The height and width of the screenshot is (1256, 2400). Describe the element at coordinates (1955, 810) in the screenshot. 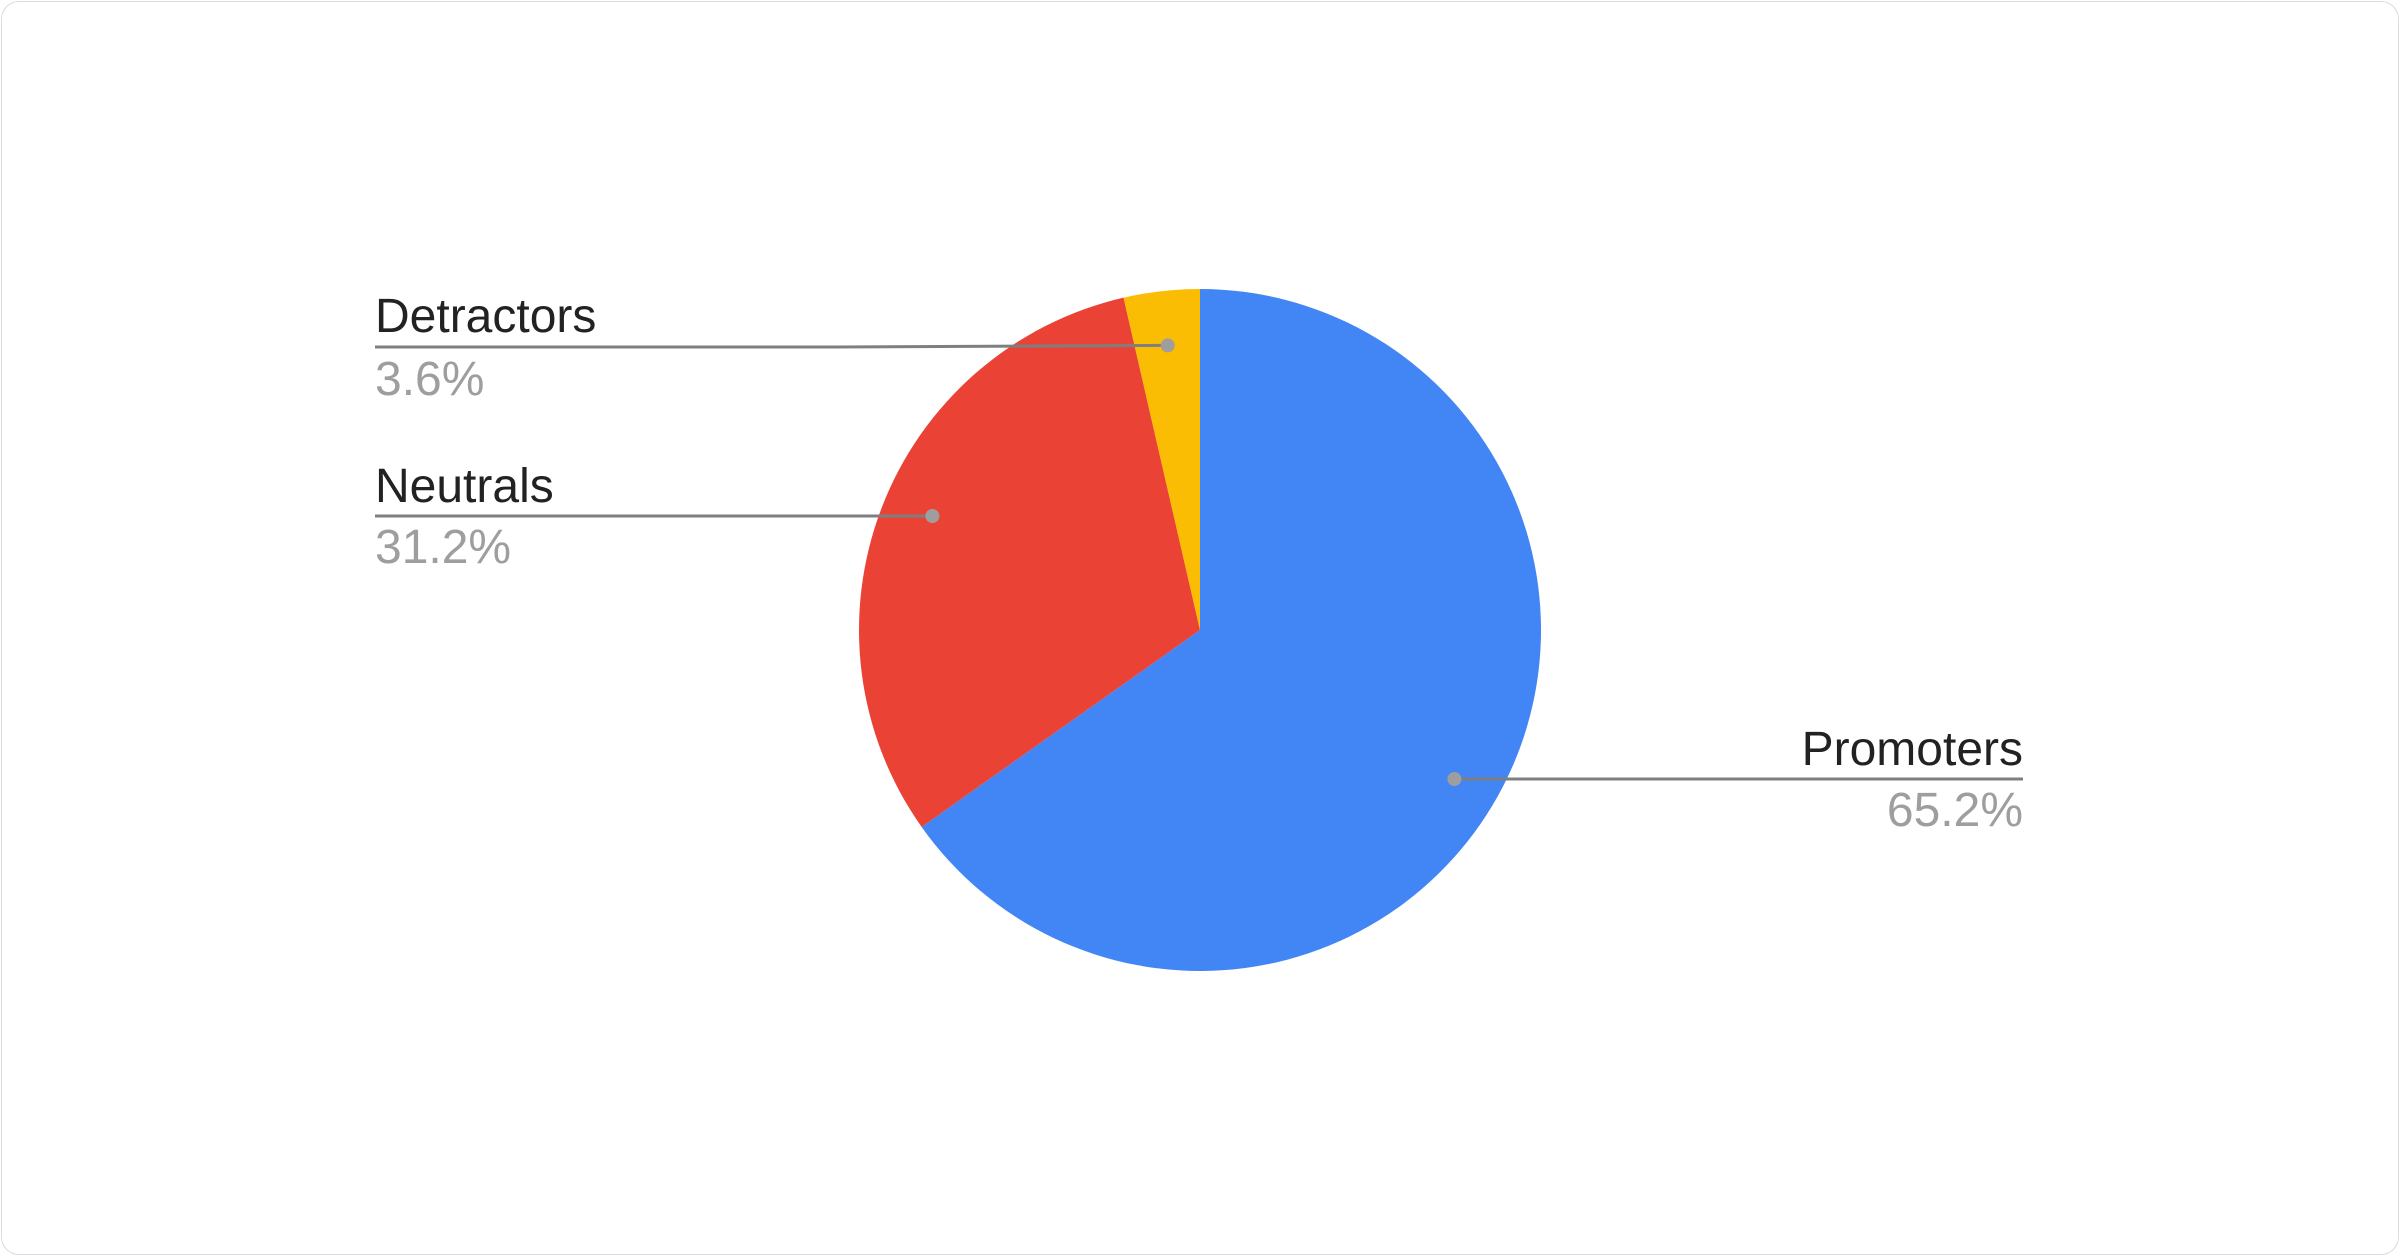

I see `slice-value-promoters: 65.2%` at that location.